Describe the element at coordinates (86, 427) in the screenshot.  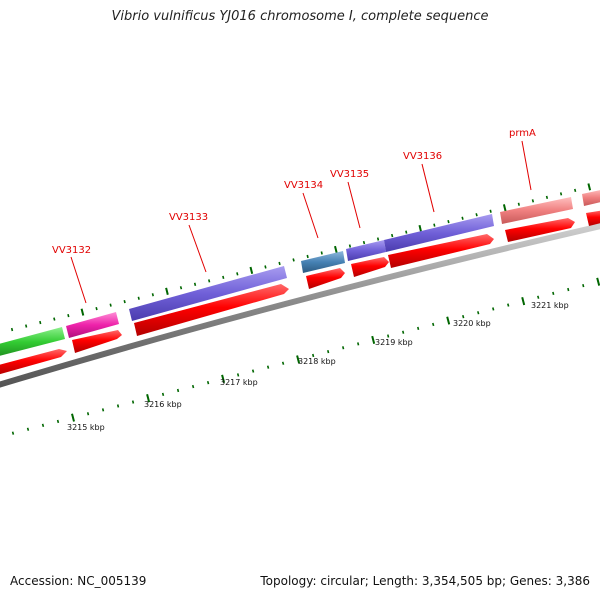
I see `kbp-label: 3215 kbp` at that location.